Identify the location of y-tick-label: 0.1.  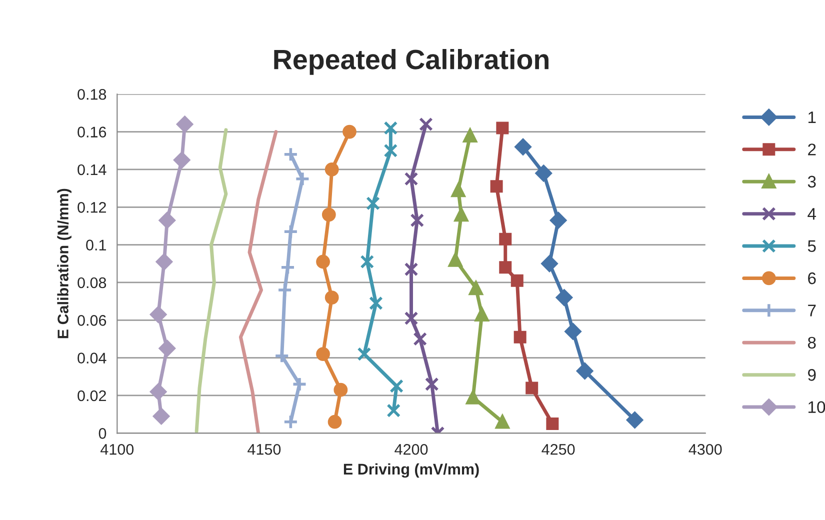
(96, 245).